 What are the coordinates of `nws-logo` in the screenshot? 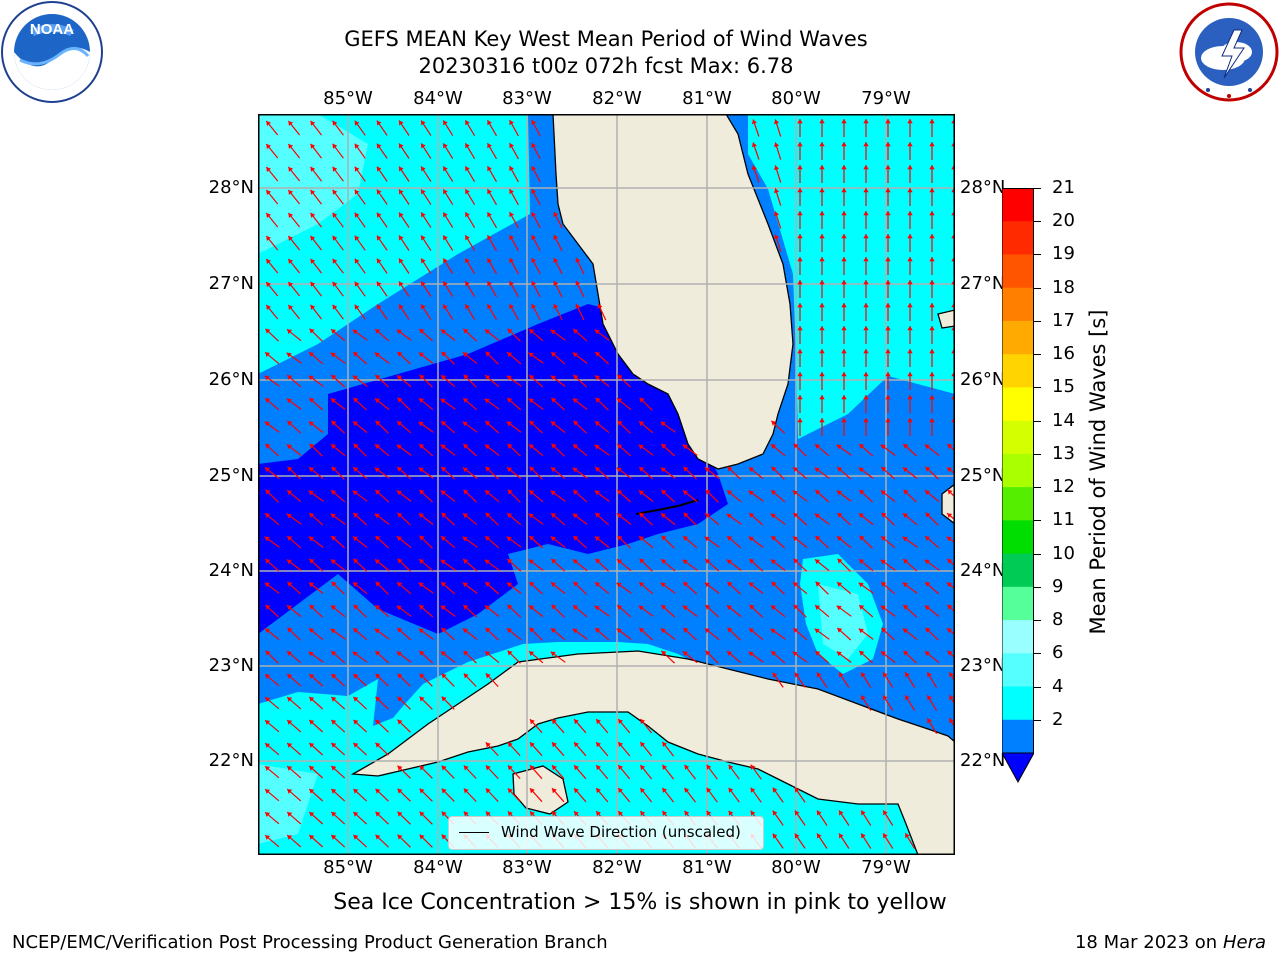 It's located at (1229, 52).